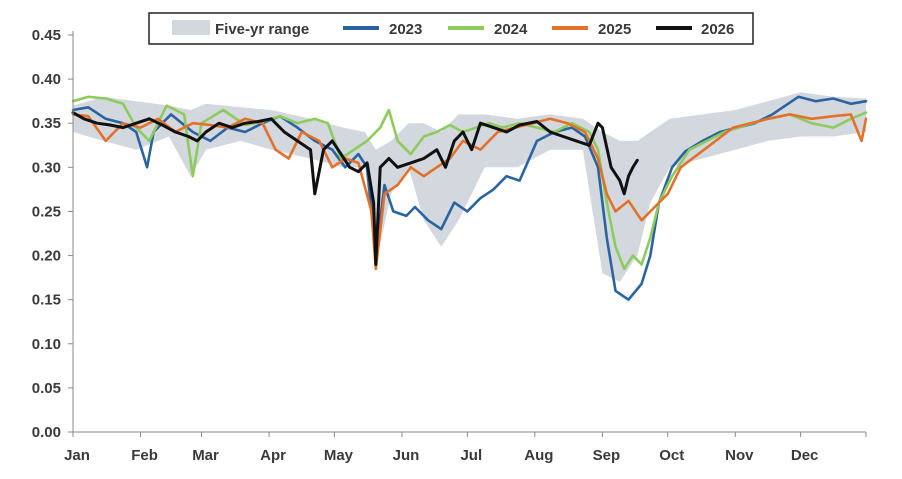 This screenshot has height=479, width=902. What do you see at coordinates (406, 455) in the screenshot?
I see `x-tick-label: Jun` at bounding box center [406, 455].